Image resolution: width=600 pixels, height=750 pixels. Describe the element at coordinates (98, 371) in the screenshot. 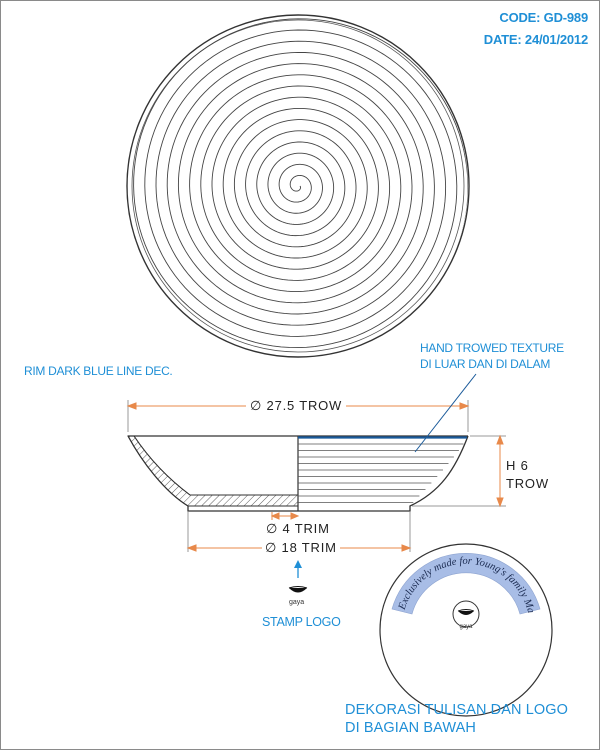

I see `rim-note: RIM DARK BLUE LINE DEC.` at that location.